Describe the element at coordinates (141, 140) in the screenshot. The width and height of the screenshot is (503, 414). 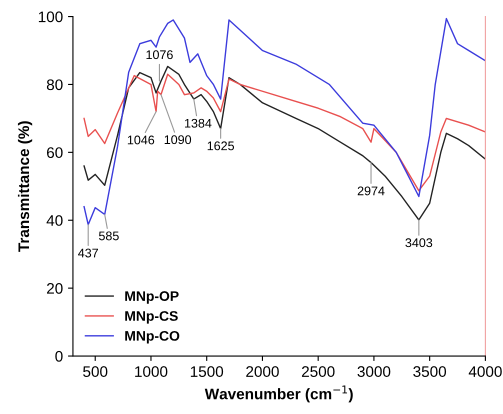
I see `annotation: 1046` at that location.